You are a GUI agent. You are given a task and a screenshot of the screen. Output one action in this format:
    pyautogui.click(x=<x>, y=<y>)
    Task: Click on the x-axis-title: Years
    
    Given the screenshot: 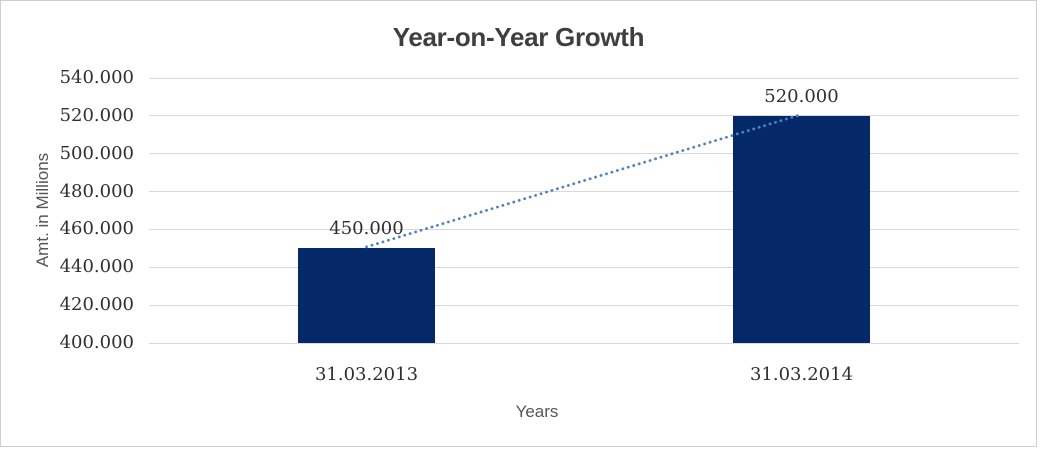 What is the action you would take?
    pyautogui.click(x=537, y=411)
    